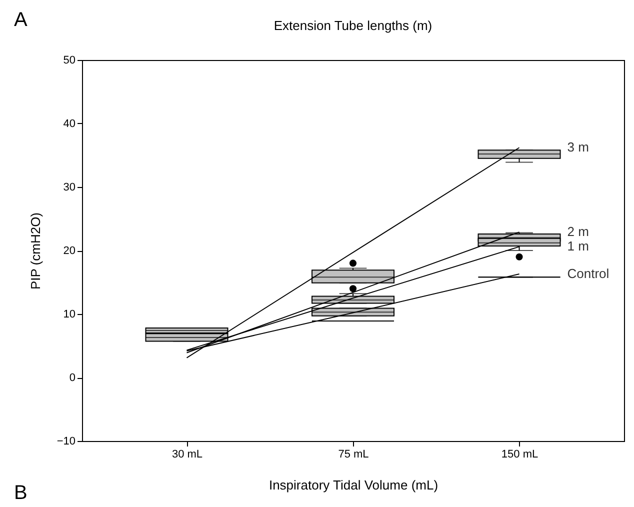 The height and width of the screenshot is (507, 634). I want to click on y-tick-label: −10, so click(66, 442).